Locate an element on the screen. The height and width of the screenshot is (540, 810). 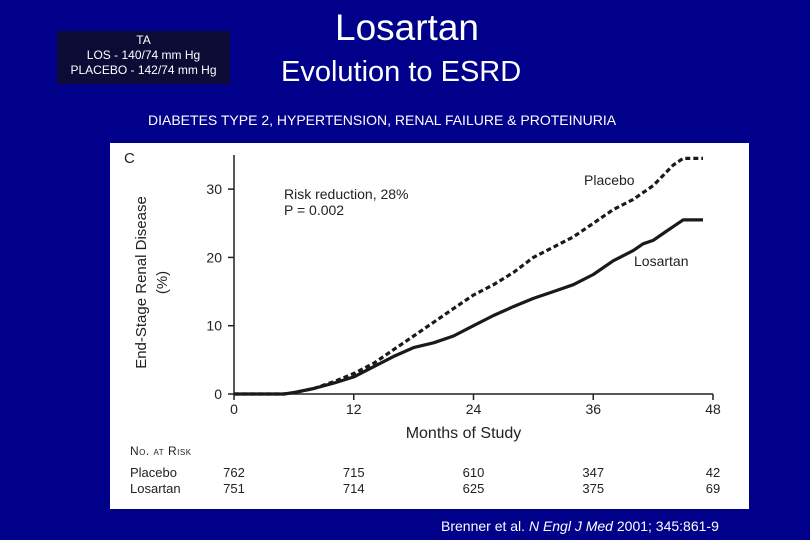
at-risk-value: 69 is located at coordinates (713, 488).